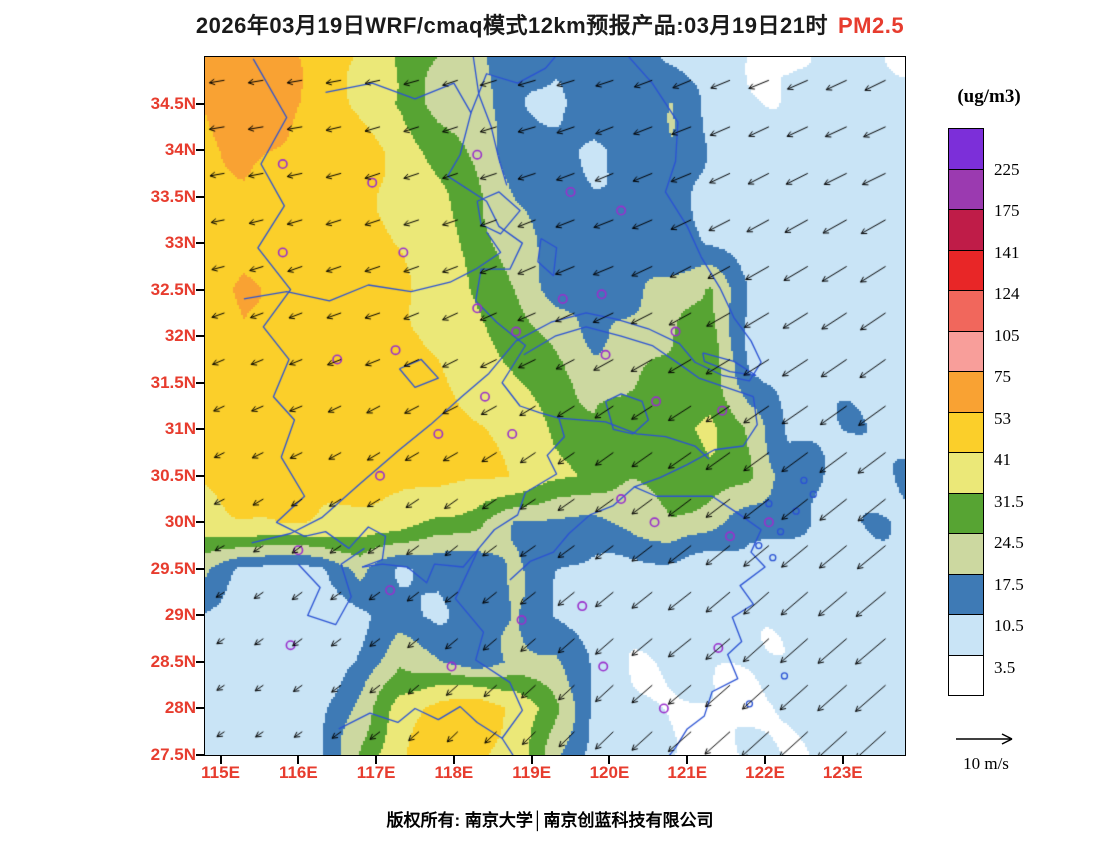 The height and width of the screenshot is (850, 1100). Describe the element at coordinates (180, 150) in the screenshot. I see `y-axis-label: 34N` at that location.